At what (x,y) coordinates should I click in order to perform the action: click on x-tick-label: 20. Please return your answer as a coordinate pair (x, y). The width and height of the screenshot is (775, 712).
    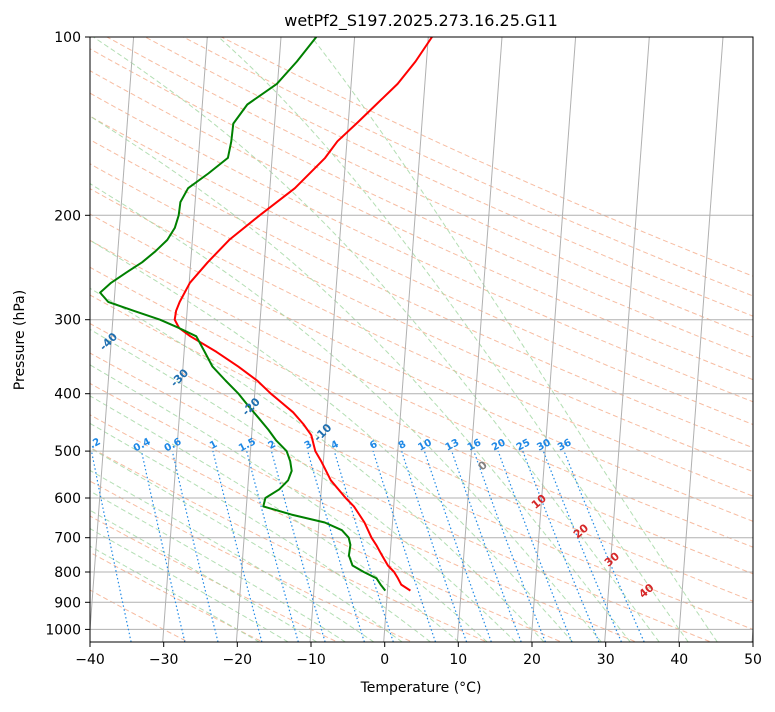
    Looking at the image, I should click on (532, 660).